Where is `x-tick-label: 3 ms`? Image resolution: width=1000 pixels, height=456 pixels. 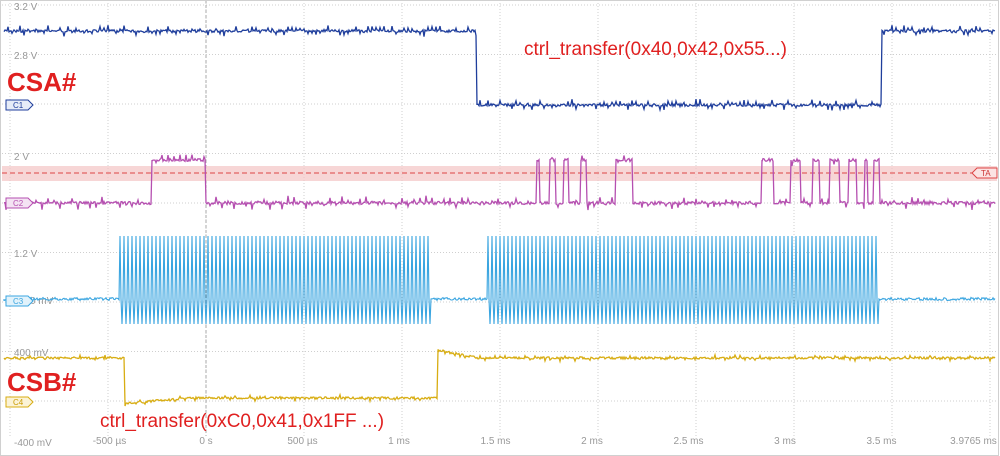
x-tick-label: 3 ms is located at coordinates (785, 441).